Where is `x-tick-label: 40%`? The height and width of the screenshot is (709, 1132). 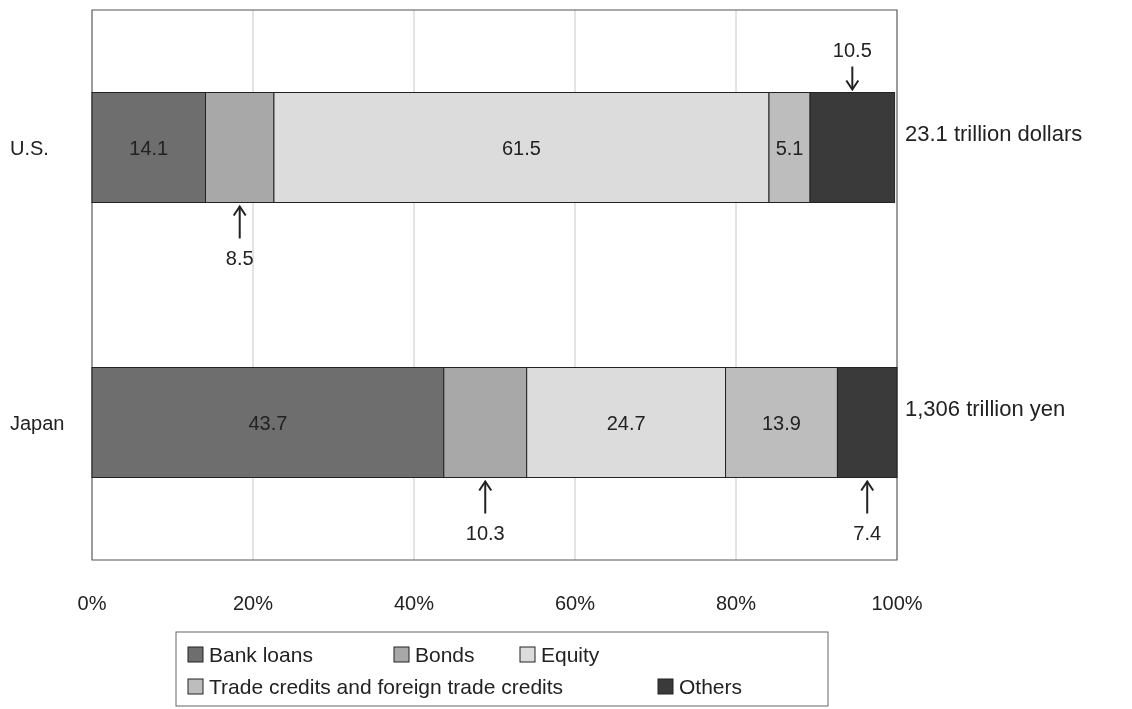
x-tick-label: 40% is located at coordinates (414, 603).